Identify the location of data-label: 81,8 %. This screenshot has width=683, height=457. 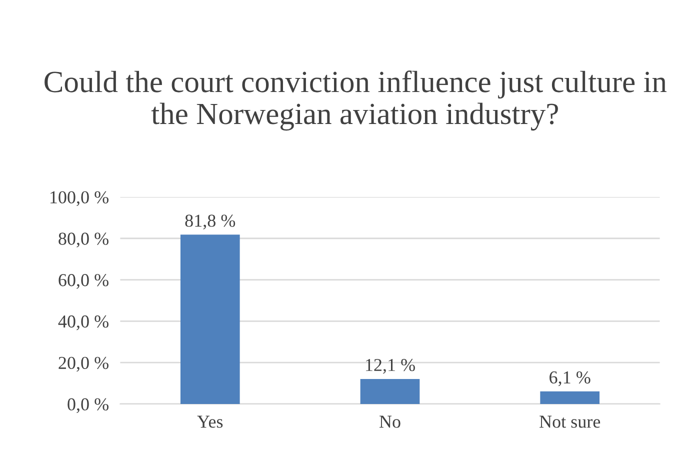
(210, 222).